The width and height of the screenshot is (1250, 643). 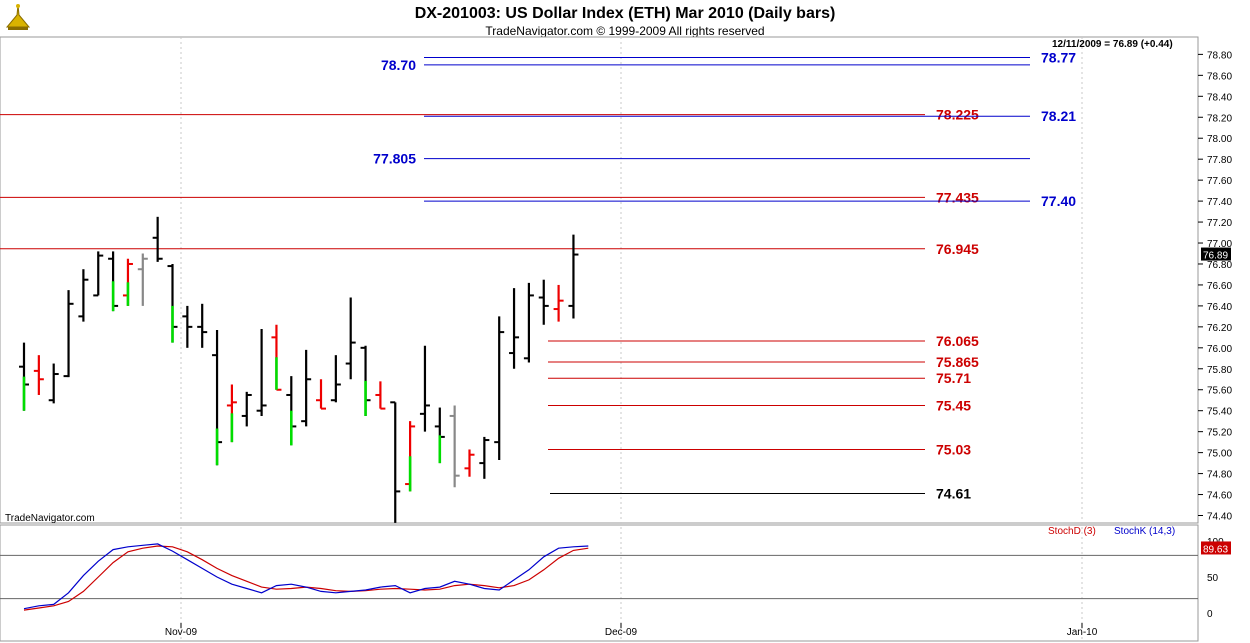 What do you see at coordinates (1219, 433) in the screenshot?
I see `price-tick-label: 75.20` at bounding box center [1219, 433].